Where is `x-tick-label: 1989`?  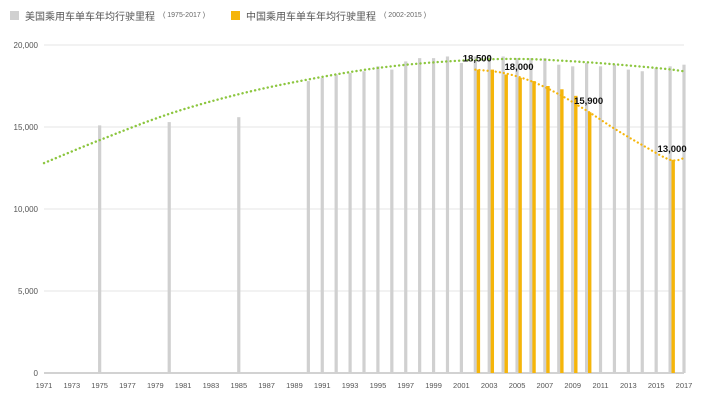 x-tick-label: 1989 is located at coordinates (294, 385).